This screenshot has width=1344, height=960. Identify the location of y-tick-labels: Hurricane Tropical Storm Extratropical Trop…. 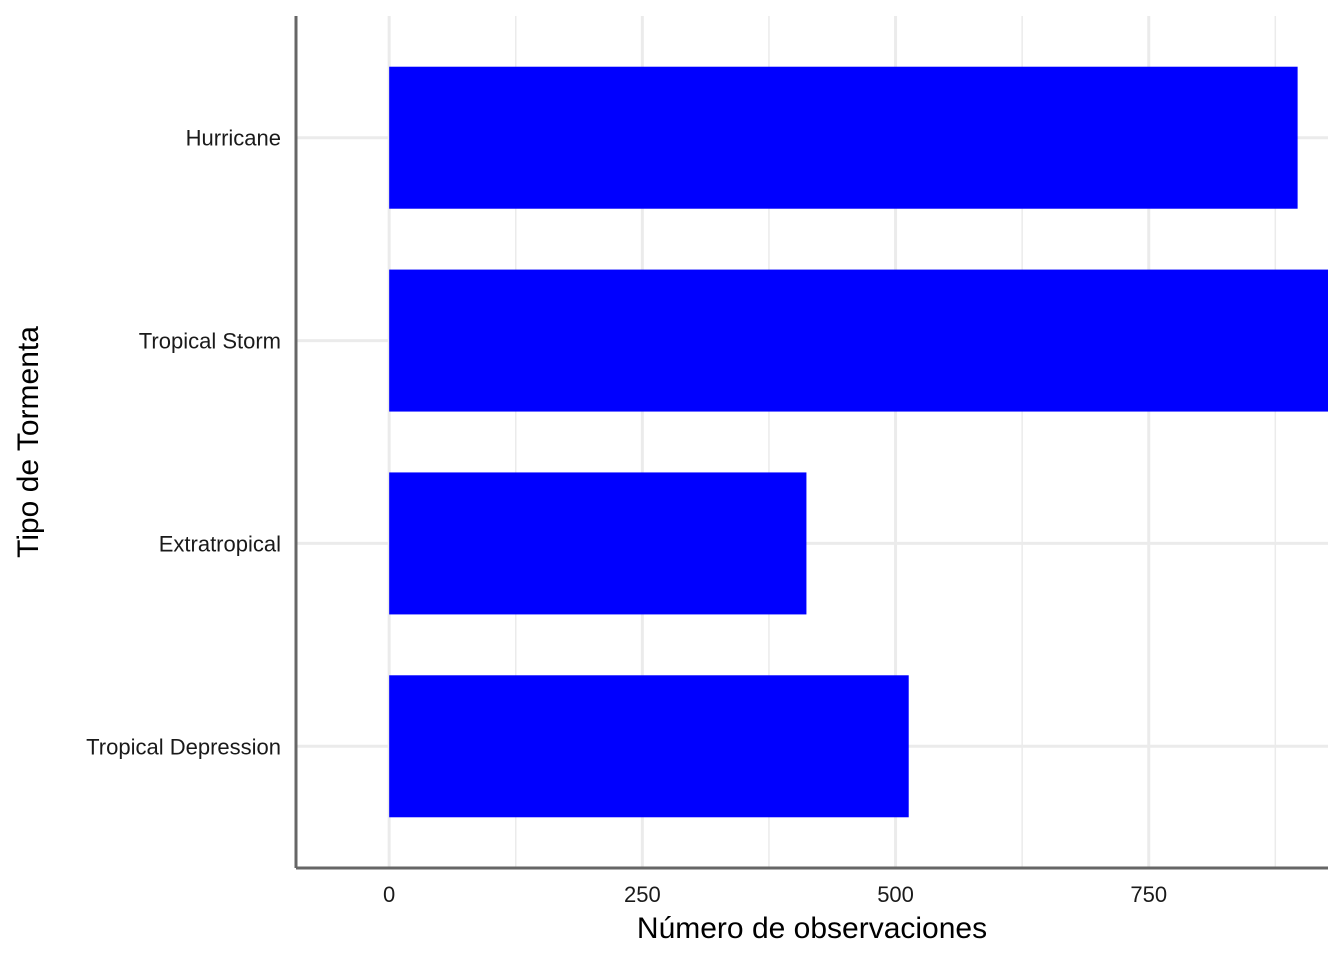
(183, 443).